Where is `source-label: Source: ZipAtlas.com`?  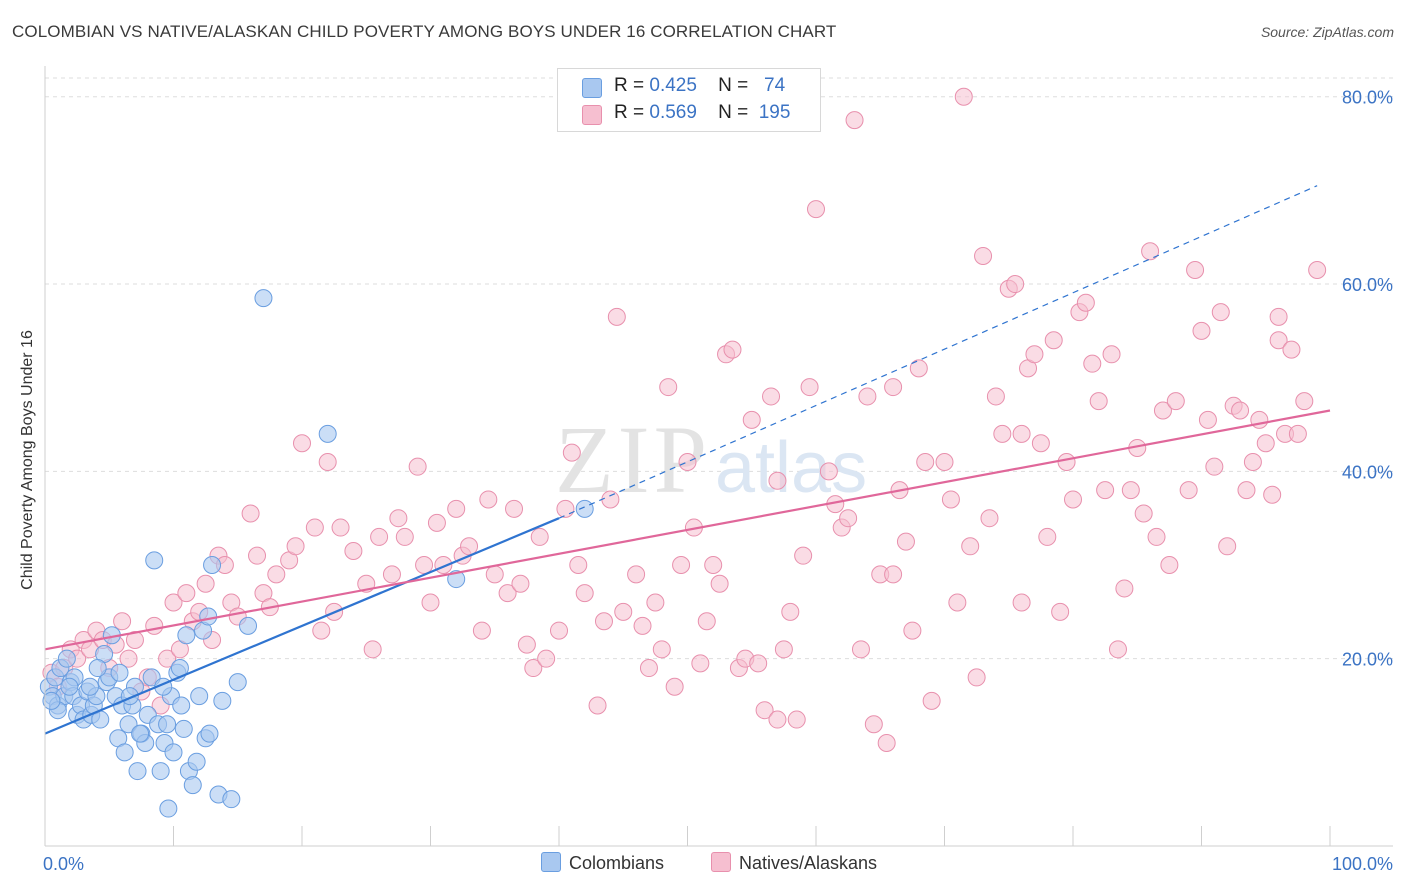
source-label: Source: ZipAtlas.com is located at coordinates (1327, 32).